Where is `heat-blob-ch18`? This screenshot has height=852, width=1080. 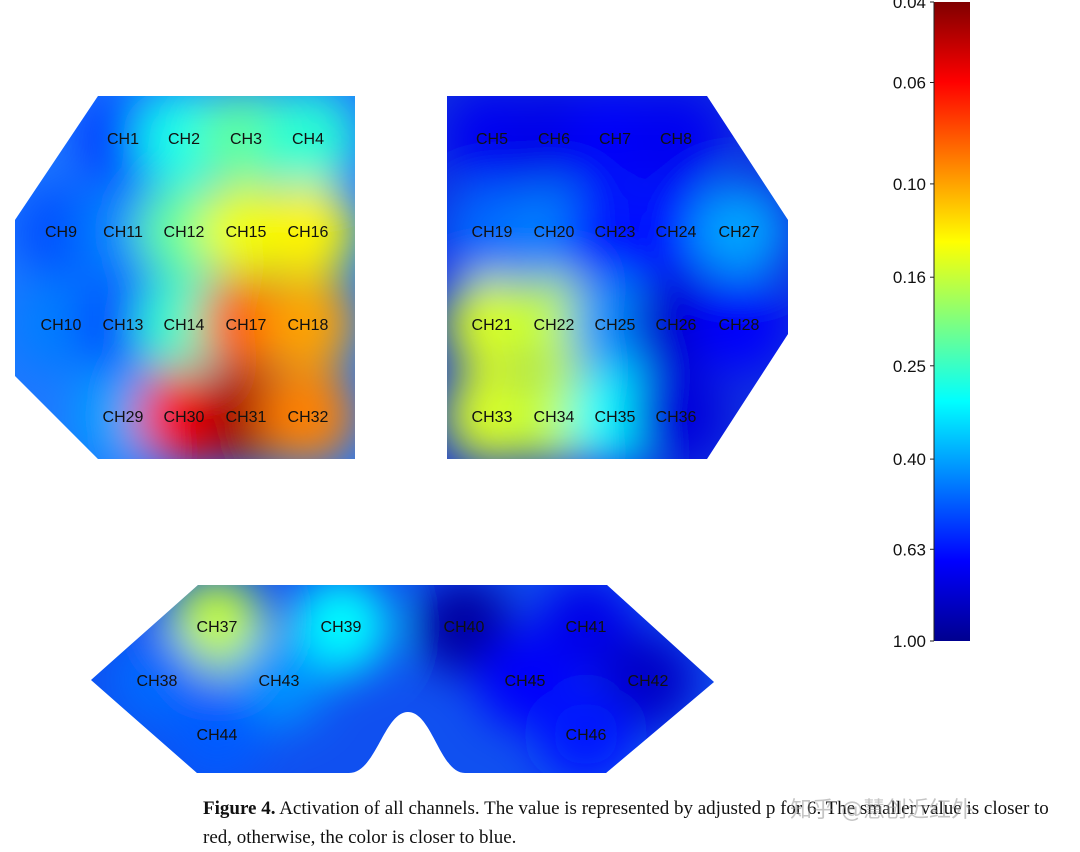 heat-blob-ch18 is located at coordinates (307, 324).